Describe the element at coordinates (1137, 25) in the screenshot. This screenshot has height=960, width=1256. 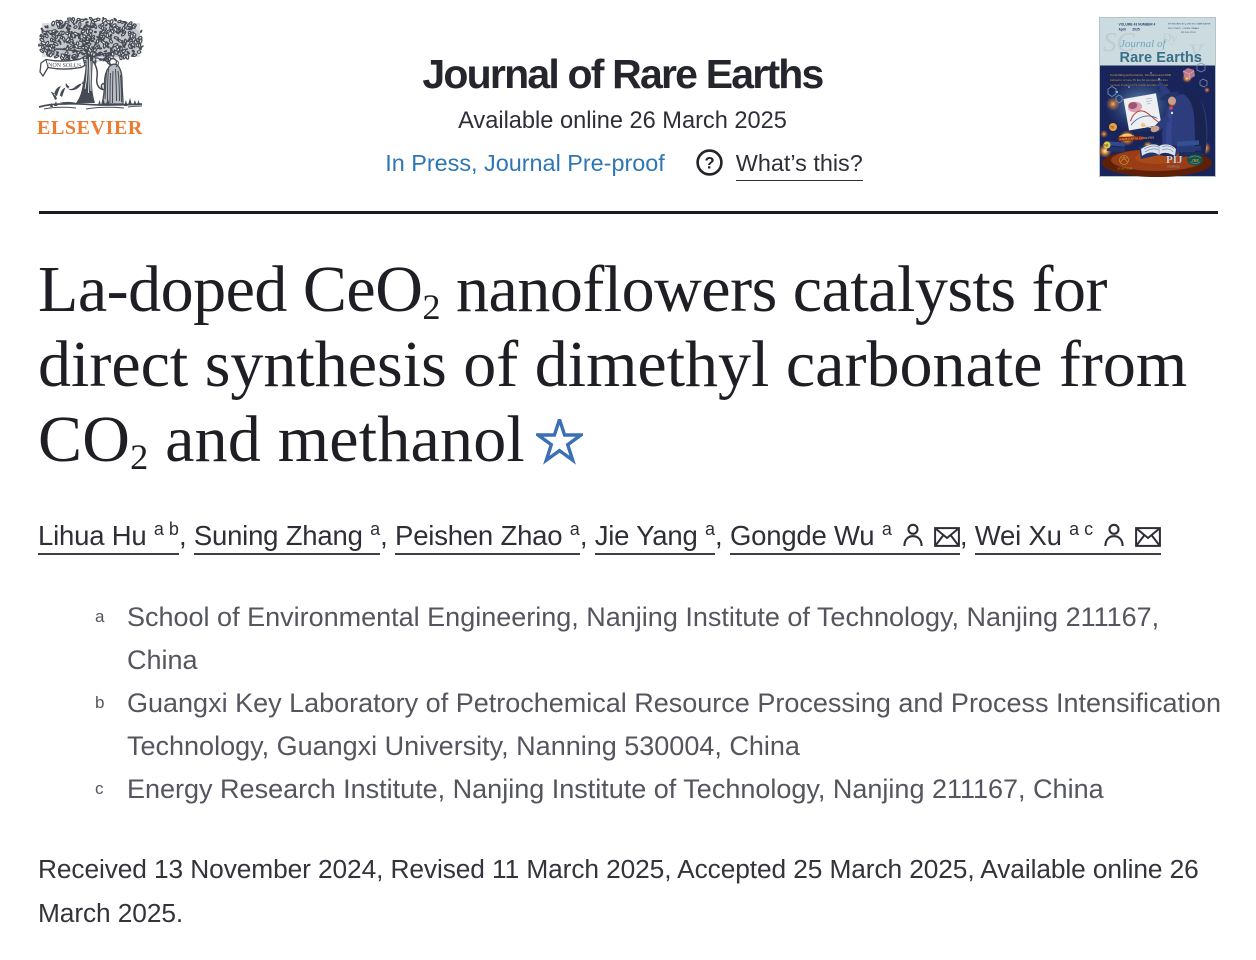
I see `svg-text: VOLUME 43 NUMBER 4` at that location.